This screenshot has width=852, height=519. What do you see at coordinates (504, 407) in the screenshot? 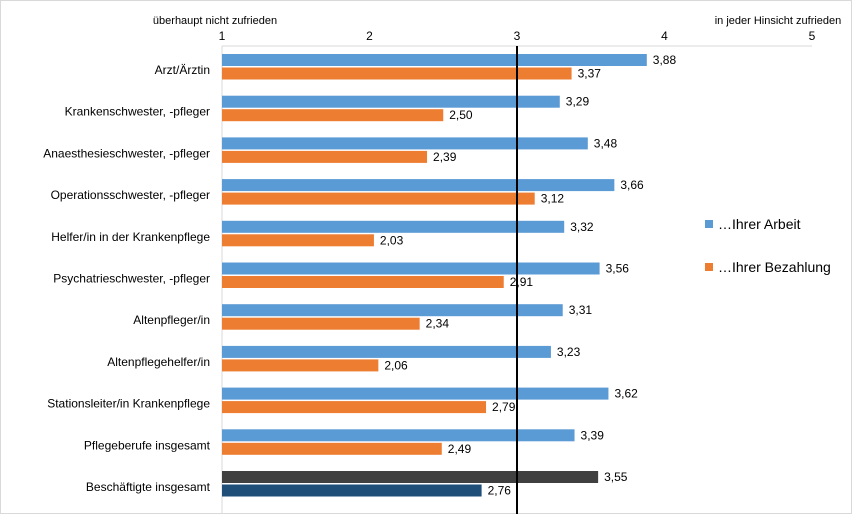
I see `data-label-bezahlung: 2,79` at bounding box center [504, 407].